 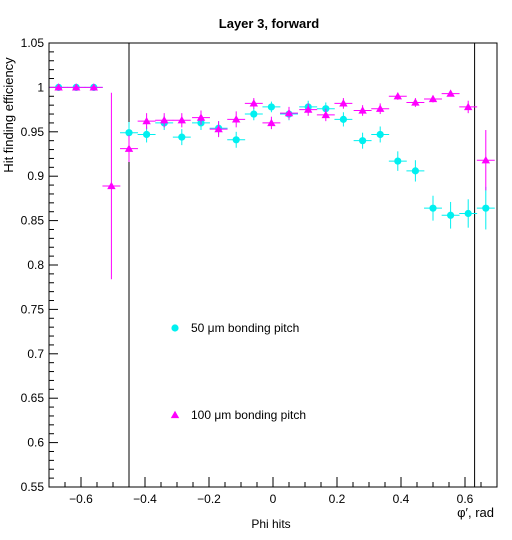 I want to click on y-tick-label: 1, so click(x=40, y=87).